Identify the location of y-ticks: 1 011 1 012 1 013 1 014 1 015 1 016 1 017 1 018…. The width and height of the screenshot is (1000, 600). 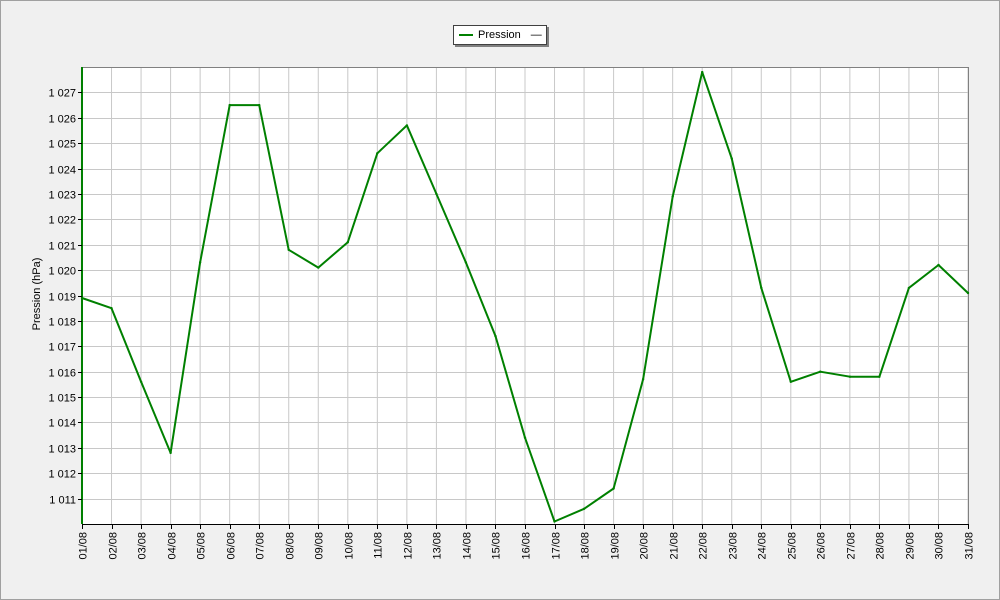
(65, 297).